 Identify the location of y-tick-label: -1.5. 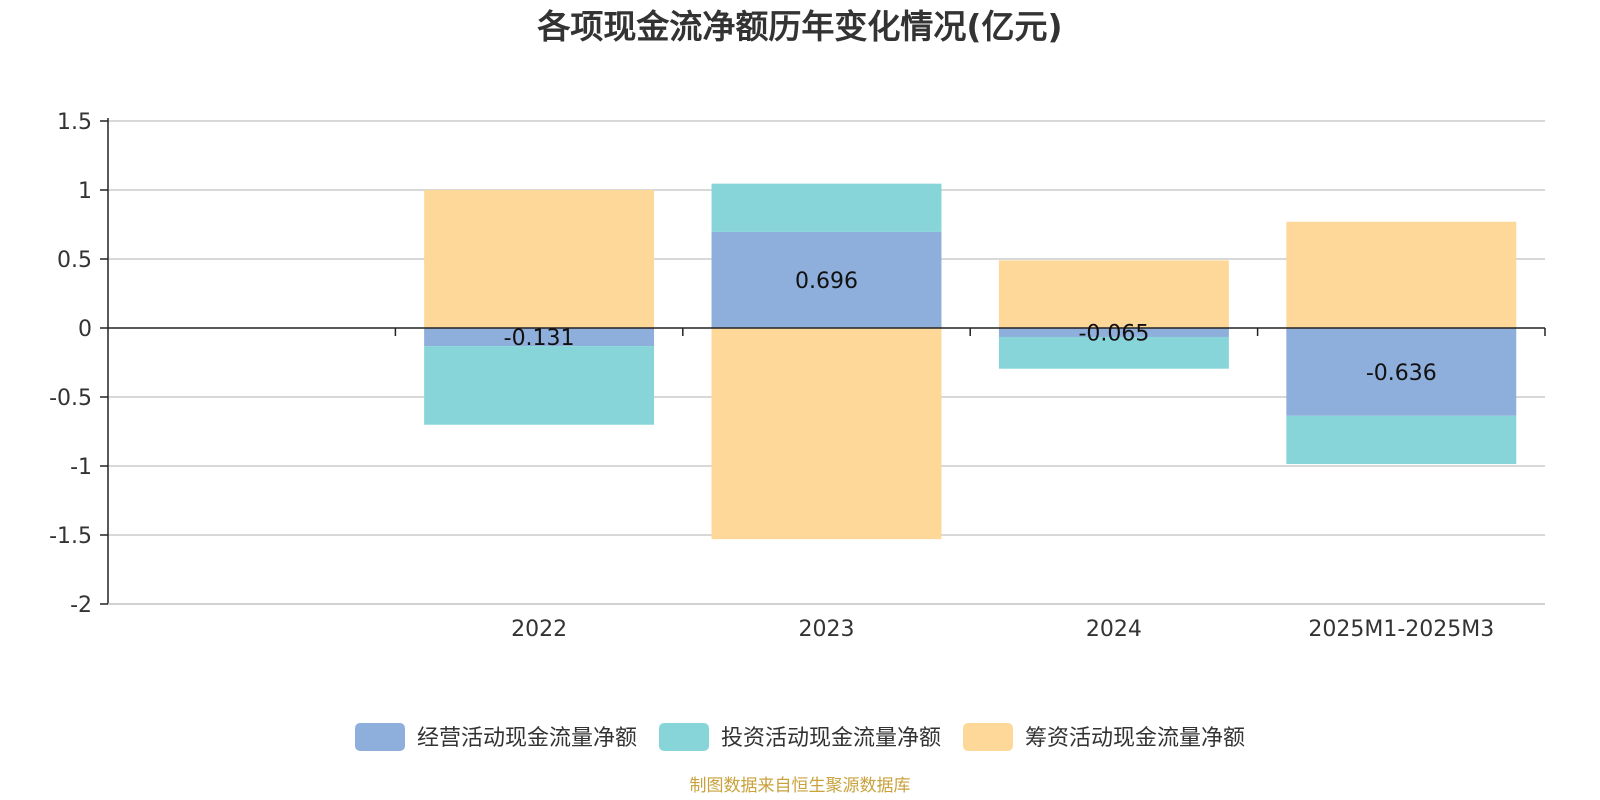
(70, 536).